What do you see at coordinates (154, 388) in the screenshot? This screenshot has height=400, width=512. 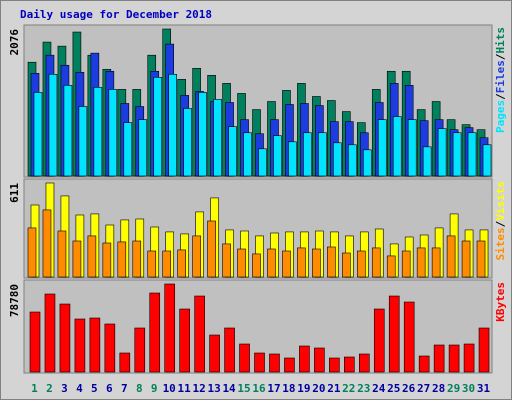 I see `x-tick-label: 9` at bounding box center [154, 388].